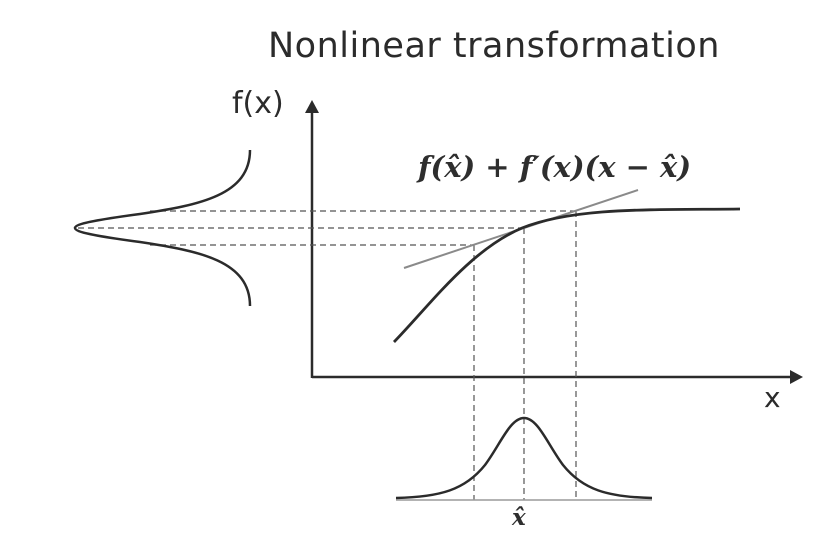  What do you see at coordinates (519, 517) in the screenshot?
I see `input-mean-label: x̂` at bounding box center [519, 517].